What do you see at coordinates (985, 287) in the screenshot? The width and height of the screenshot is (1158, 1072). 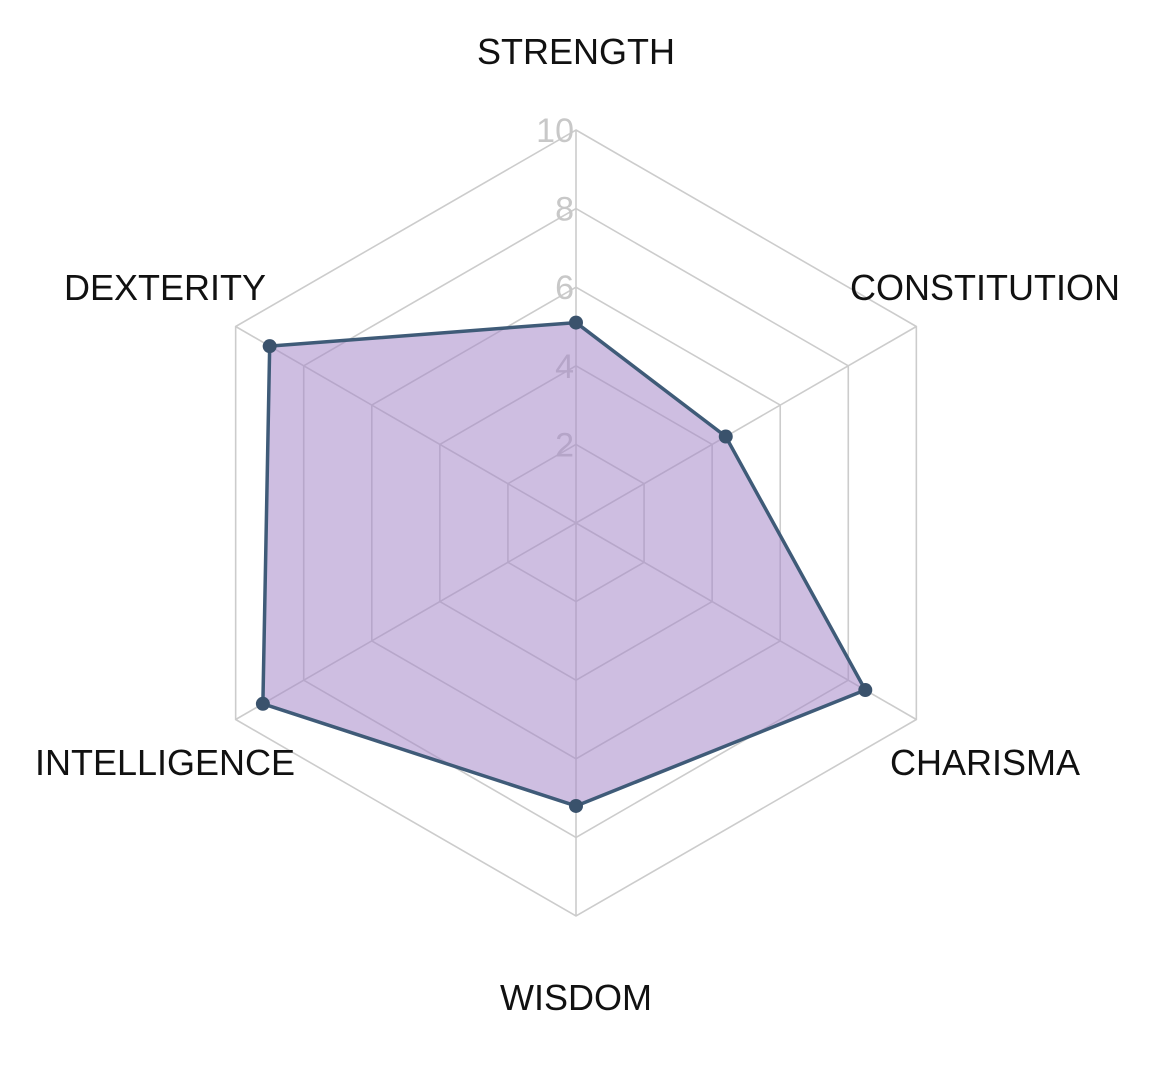 I see `axis-label-constitution: CONSTITUTION` at bounding box center [985, 287].